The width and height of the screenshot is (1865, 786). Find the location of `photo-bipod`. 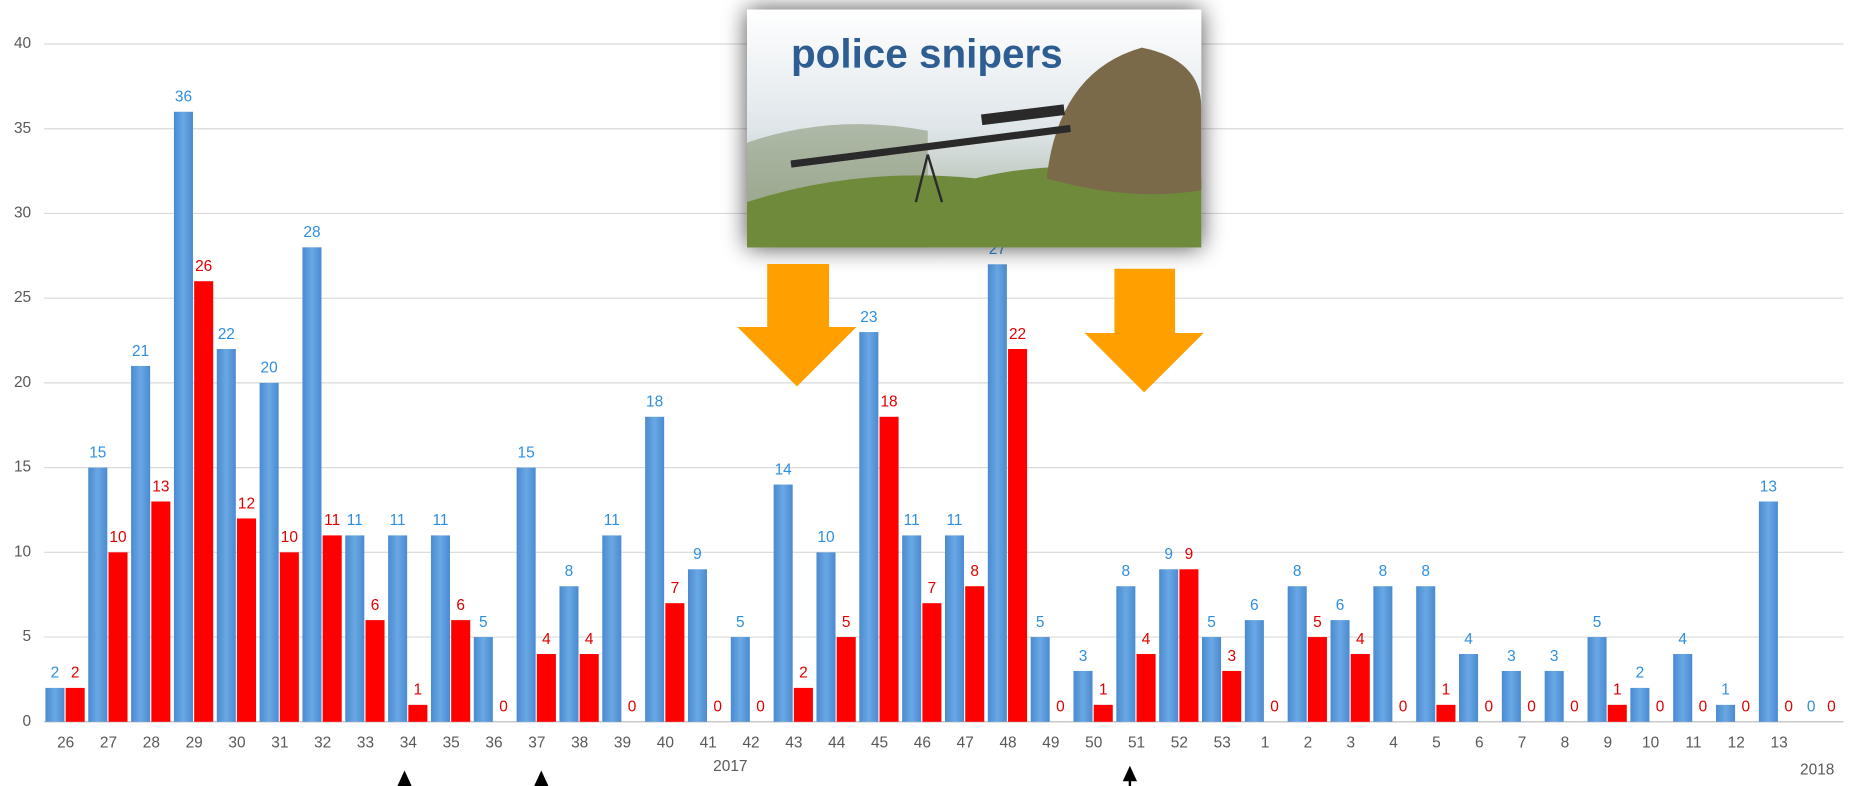

photo-bipod is located at coordinates (935, 178).